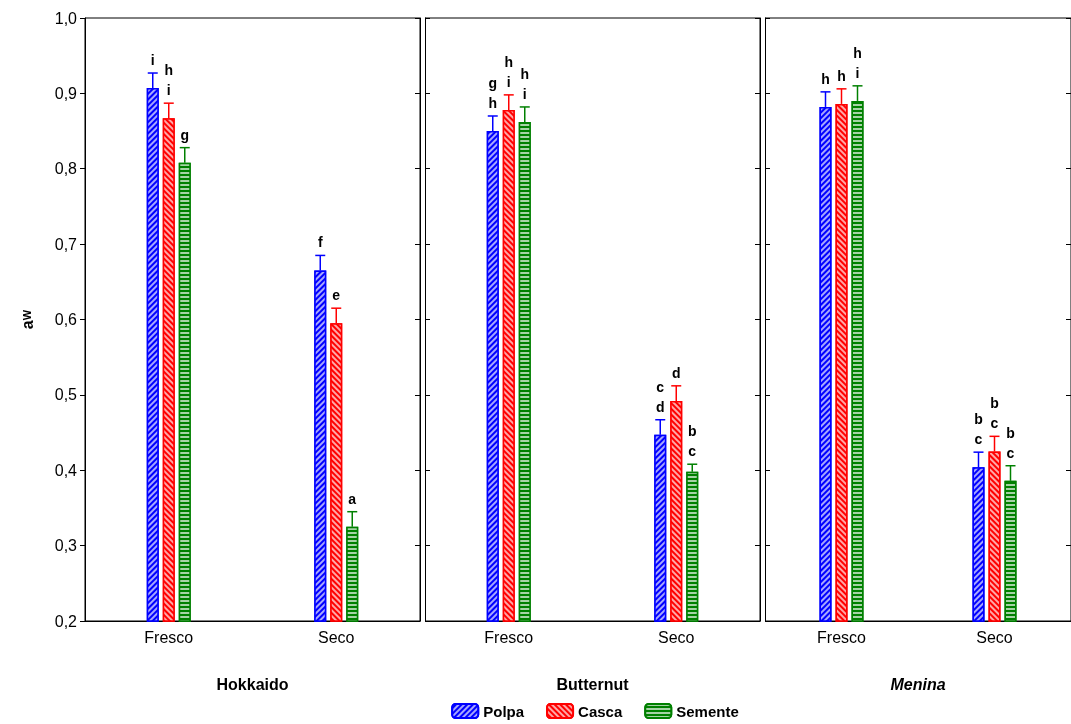  Describe the element at coordinates (493, 92) in the screenshot. I see `data-label: g h` at that location.